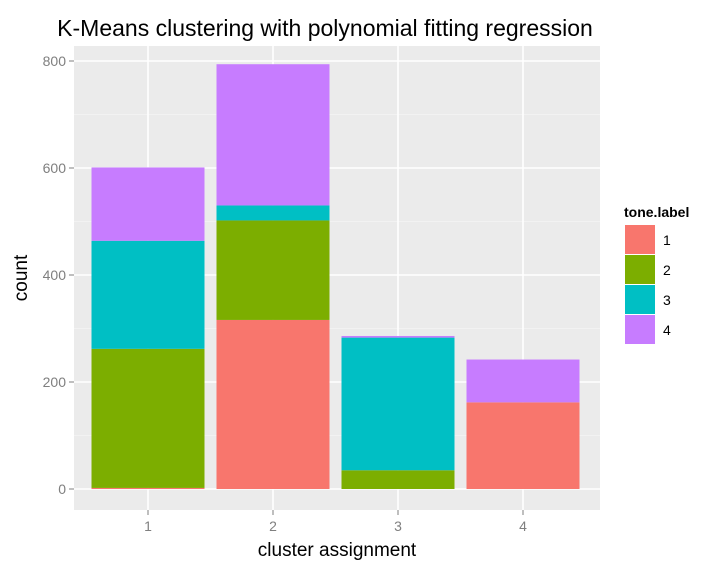 The width and height of the screenshot is (720, 564). I want to click on x-tick-label: 1, so click(148, 526).